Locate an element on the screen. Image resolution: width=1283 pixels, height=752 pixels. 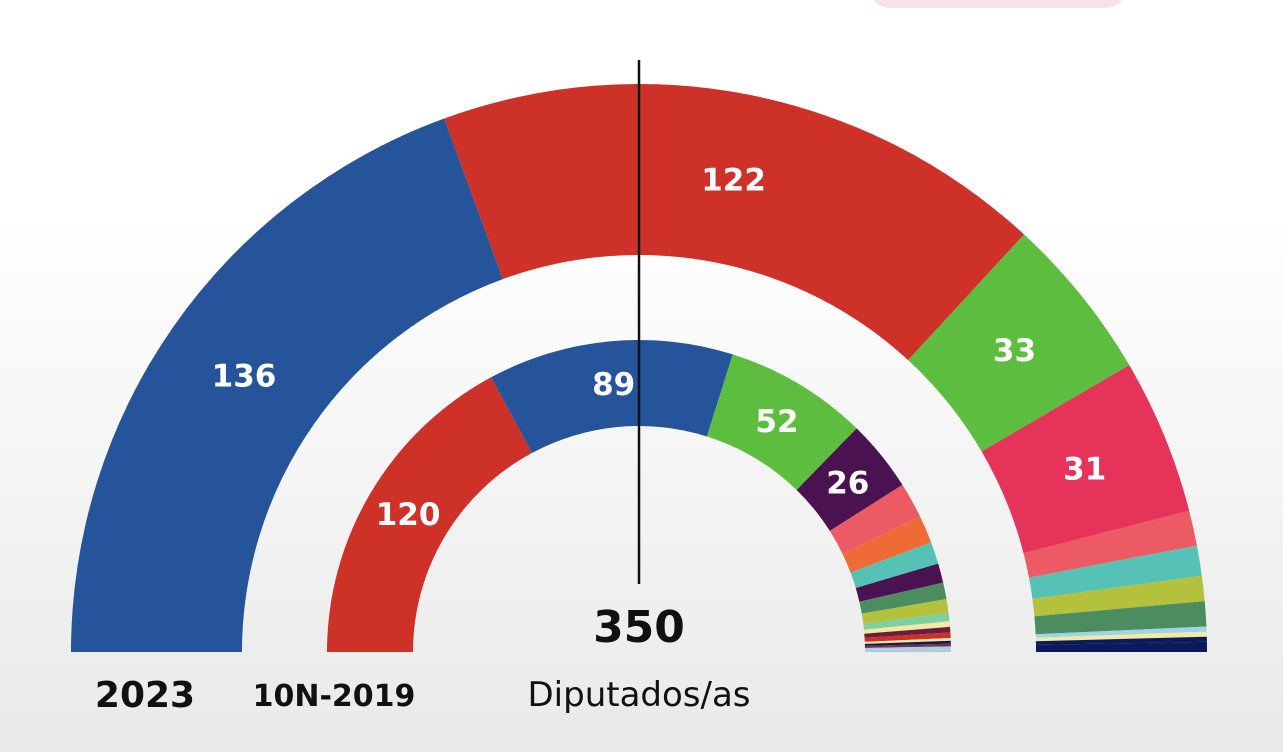
ring-0-segment-1-label: 122 is located at coordinates (733, 180).